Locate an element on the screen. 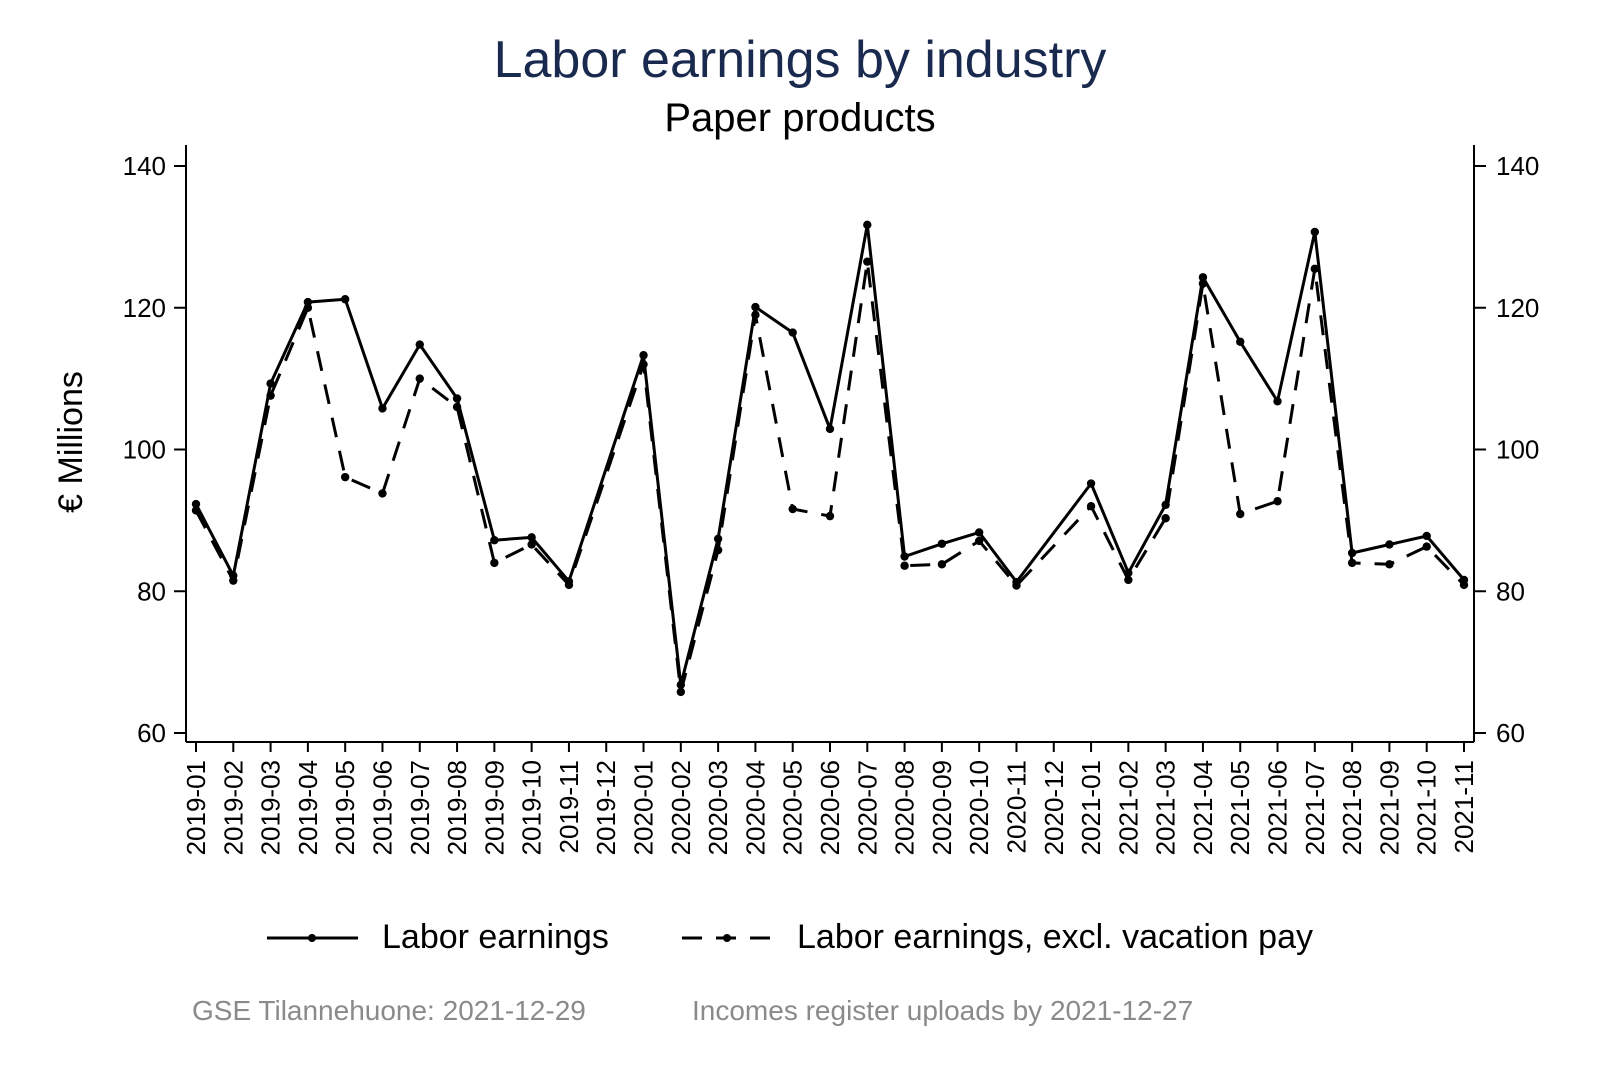  y-tick-label-right: 100 is located at coordinates (1517, 450).